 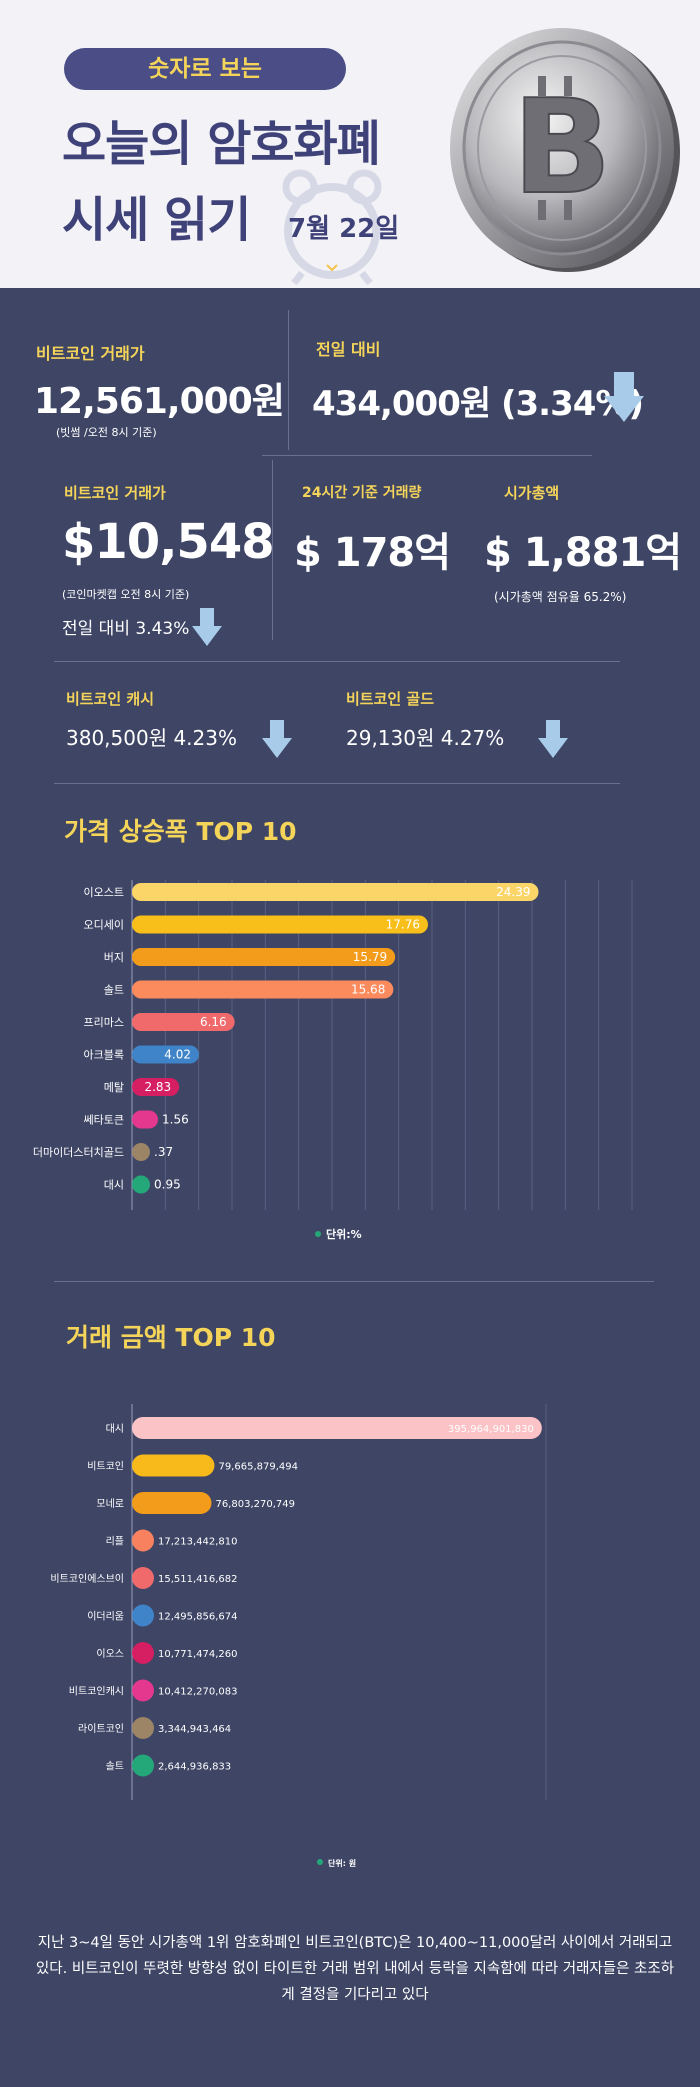 What do you see at coordinates (198, 1692) in the screenshot?
I see `value-label: 10,412,270,083` at bounding box center [198, 1692].